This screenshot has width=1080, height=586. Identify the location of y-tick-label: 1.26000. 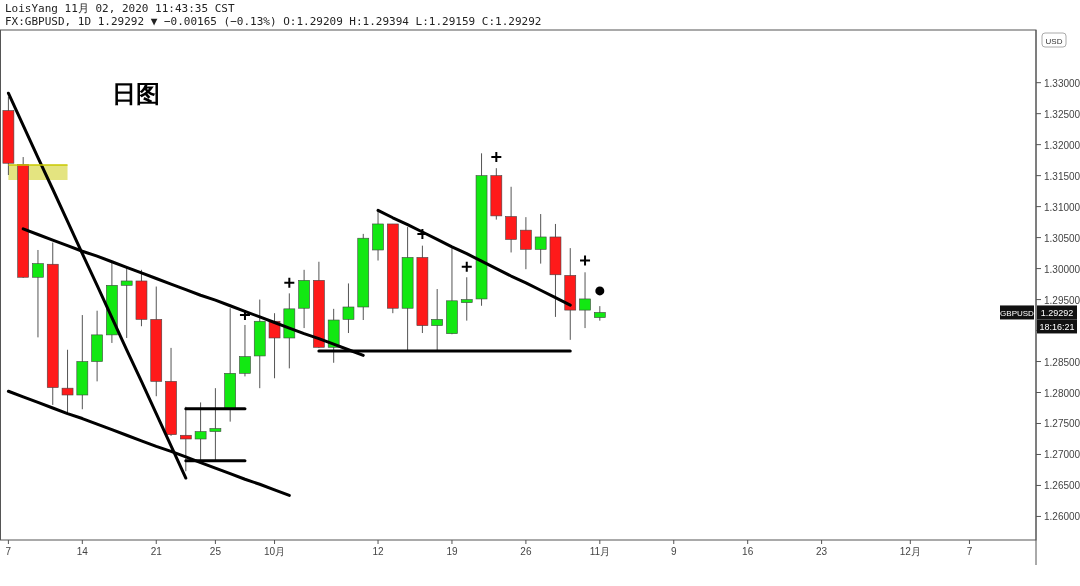
(1062, 517).